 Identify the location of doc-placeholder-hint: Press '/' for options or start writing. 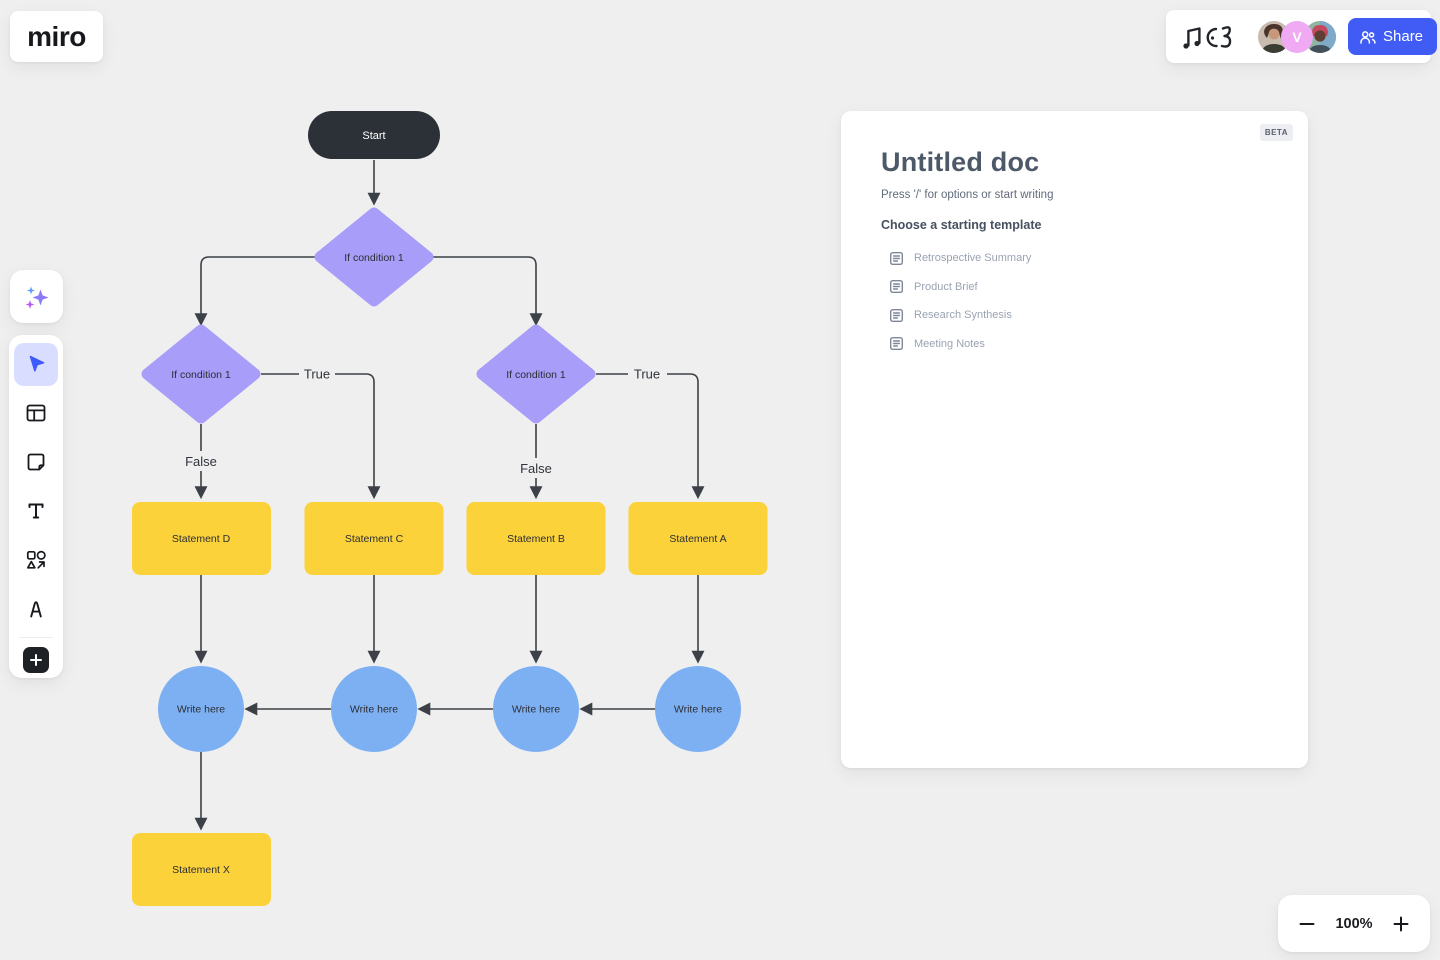
(967, 195).